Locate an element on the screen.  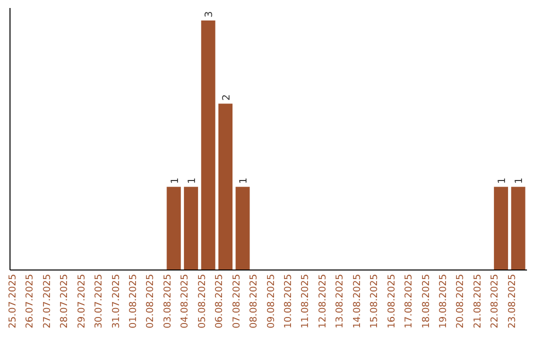
data-label: 3 is located at coordinates (210, 14).